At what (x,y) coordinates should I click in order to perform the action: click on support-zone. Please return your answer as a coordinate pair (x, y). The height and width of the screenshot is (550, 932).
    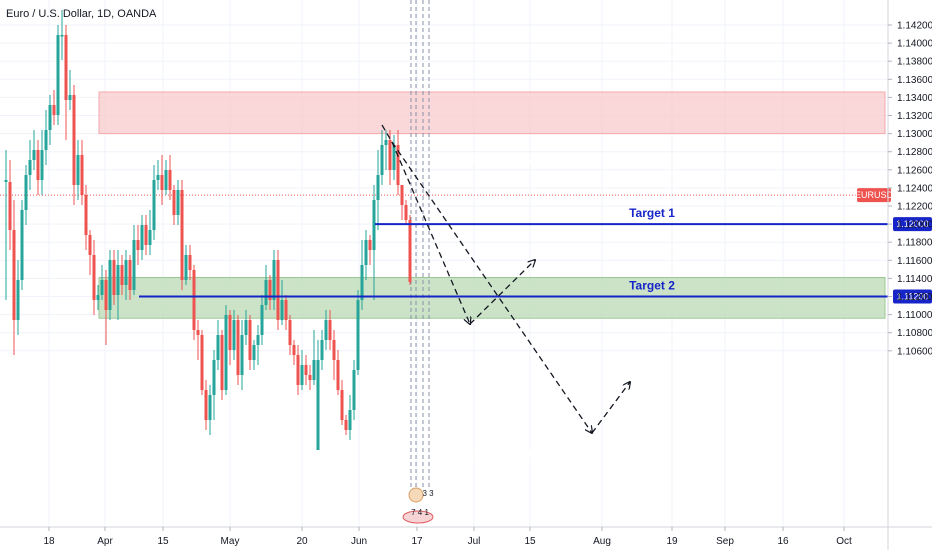
    Looking at the image, I should click on (492, 297).